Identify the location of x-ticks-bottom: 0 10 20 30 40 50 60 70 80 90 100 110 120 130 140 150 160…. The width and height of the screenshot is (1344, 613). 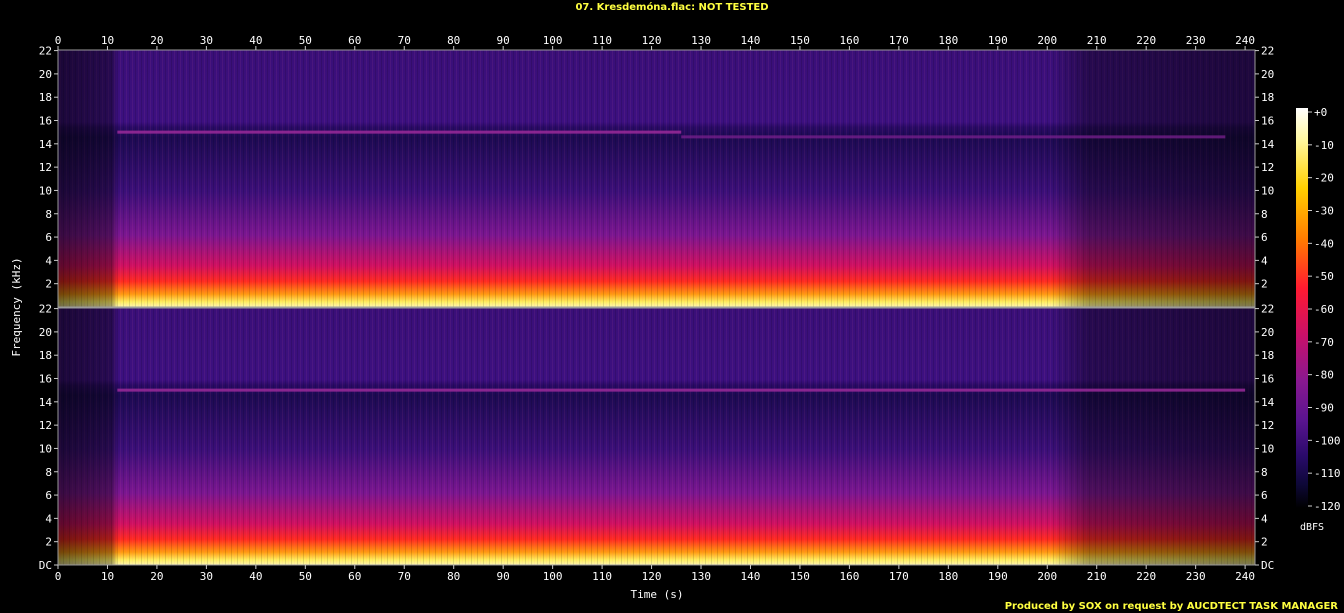
(655, 574).